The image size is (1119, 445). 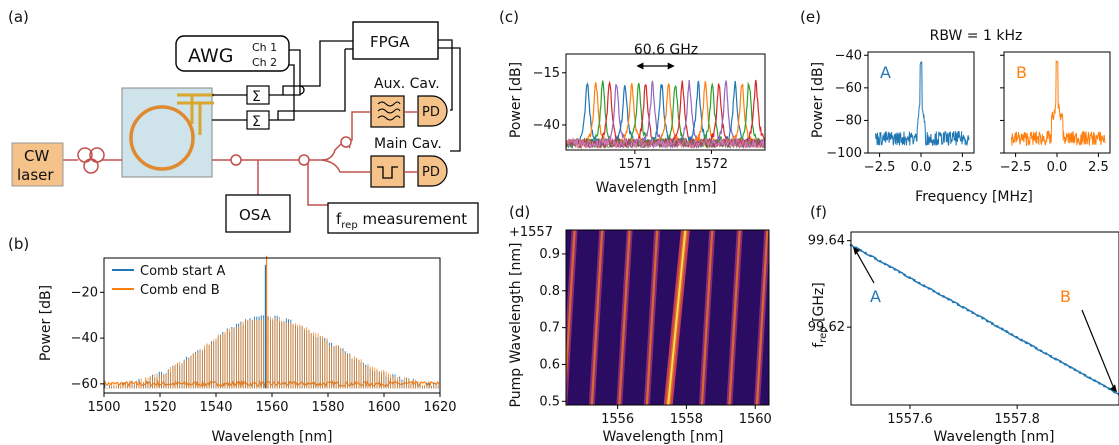 I want to click on optical-fiber, so click(x=240, y=158).